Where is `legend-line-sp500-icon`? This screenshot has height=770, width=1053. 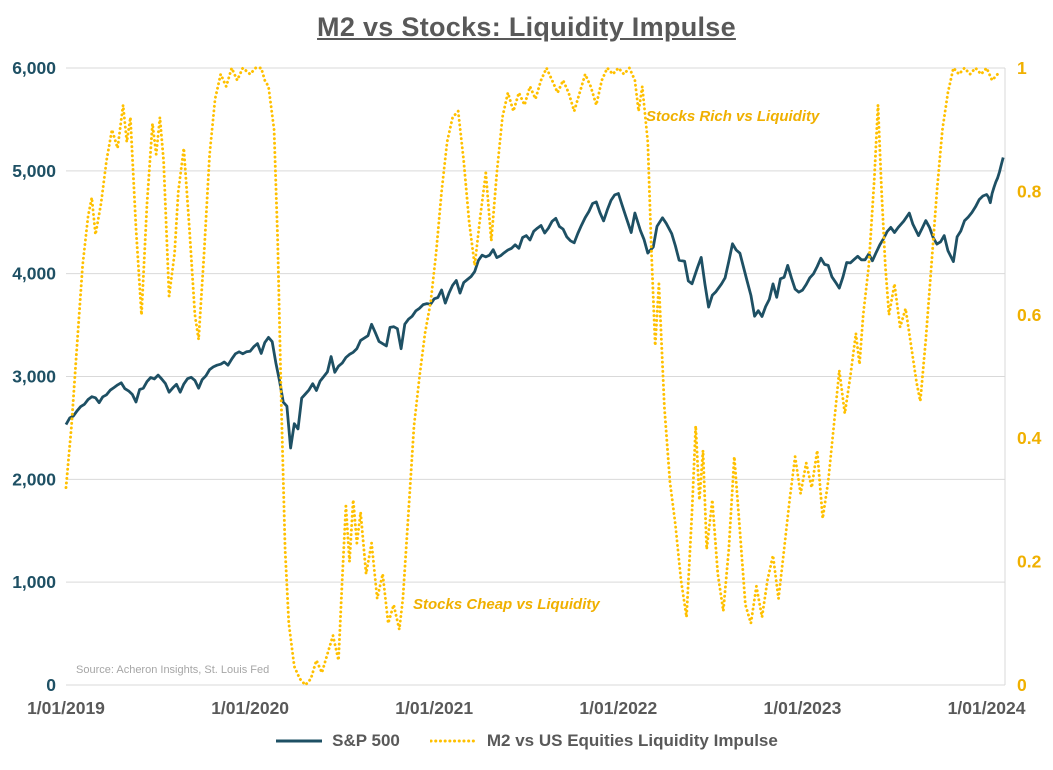
legend-line-sp500-icon is located at coordinates (299, 741).